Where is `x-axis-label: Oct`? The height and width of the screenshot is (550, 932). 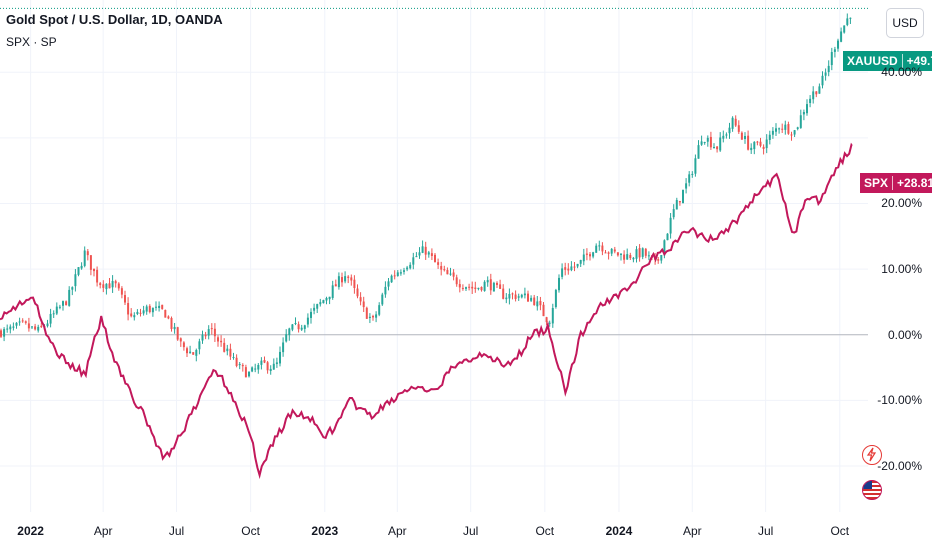 x-axis-label: Oct is located at coordinates (840, 531).